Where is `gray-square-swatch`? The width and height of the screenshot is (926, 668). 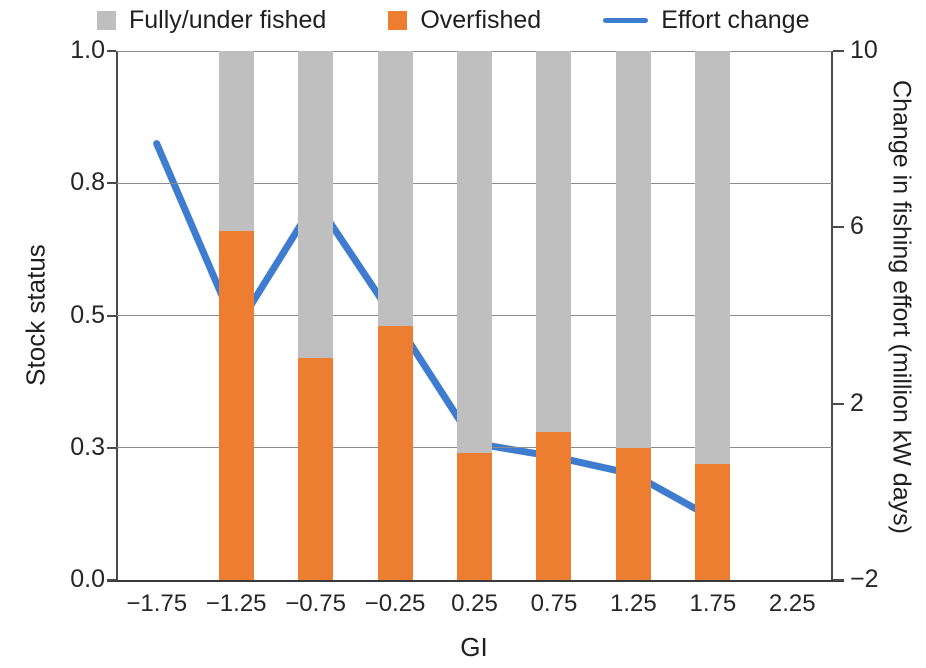 gray-square-swatch is located at coordinates (106, 20).